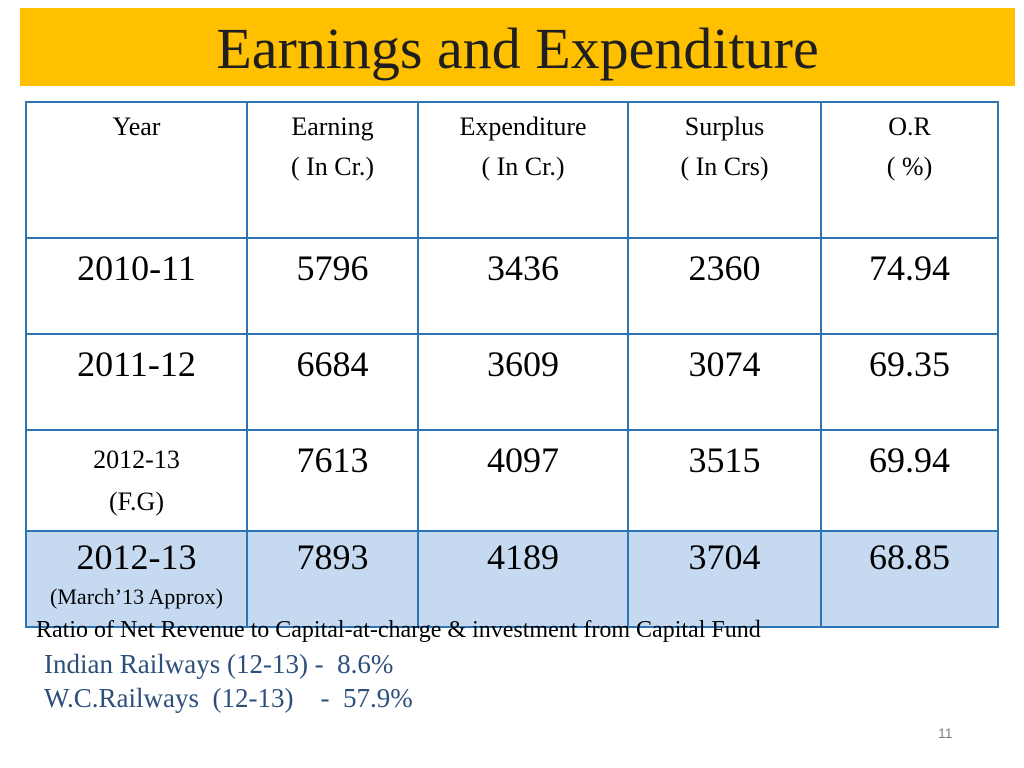 This screenshot has height=768, width=1024. Describe the element at coordinates (724, 166) in the screenshot. I see `header-surplus-unit: ( In Crs)` at that location.